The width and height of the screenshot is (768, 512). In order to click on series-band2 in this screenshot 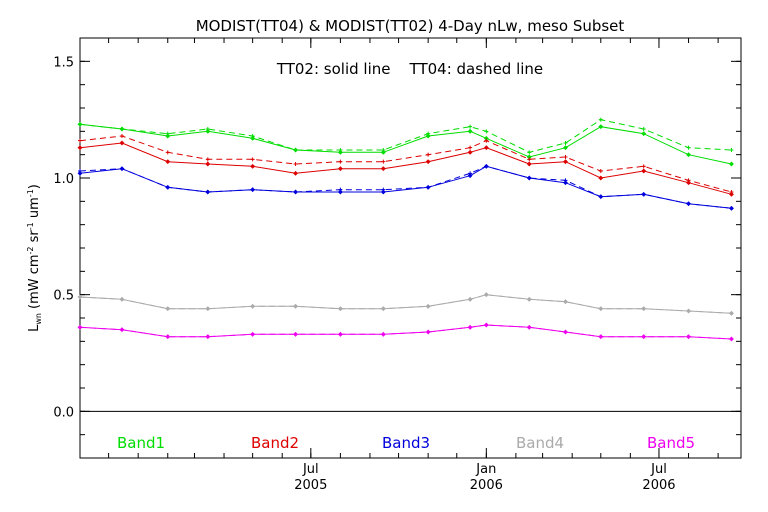, I will do `click(406, 165)`.